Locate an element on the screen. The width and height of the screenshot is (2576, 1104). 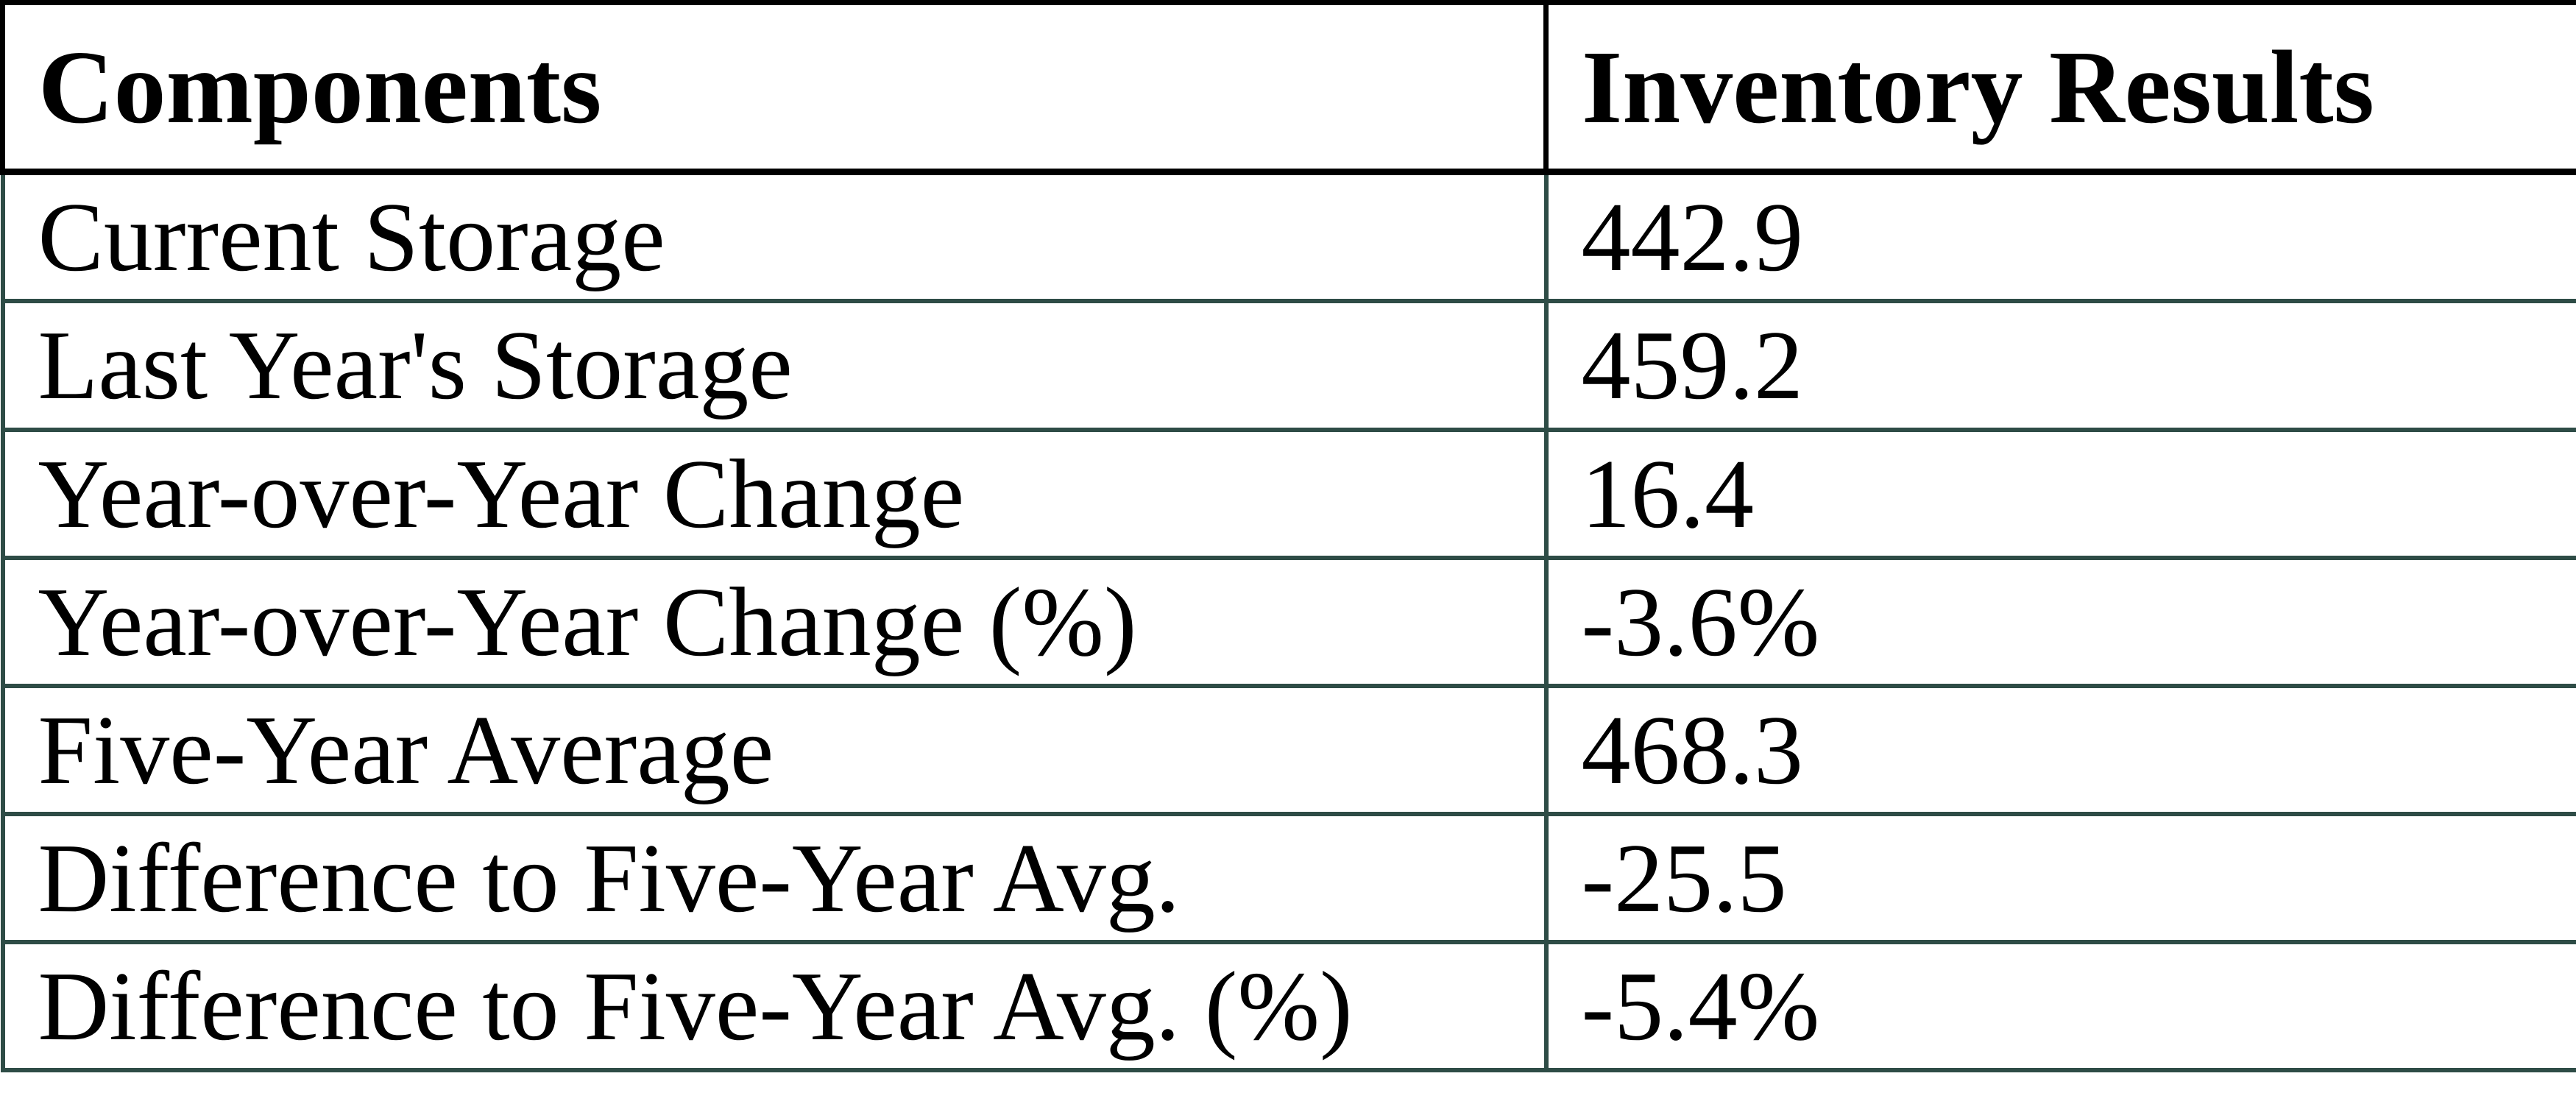
table-row-diff-five-year-avg-pct: Difference to Five-Year Avg. (%) -5.4% is located at coordinates (1288, 1006).